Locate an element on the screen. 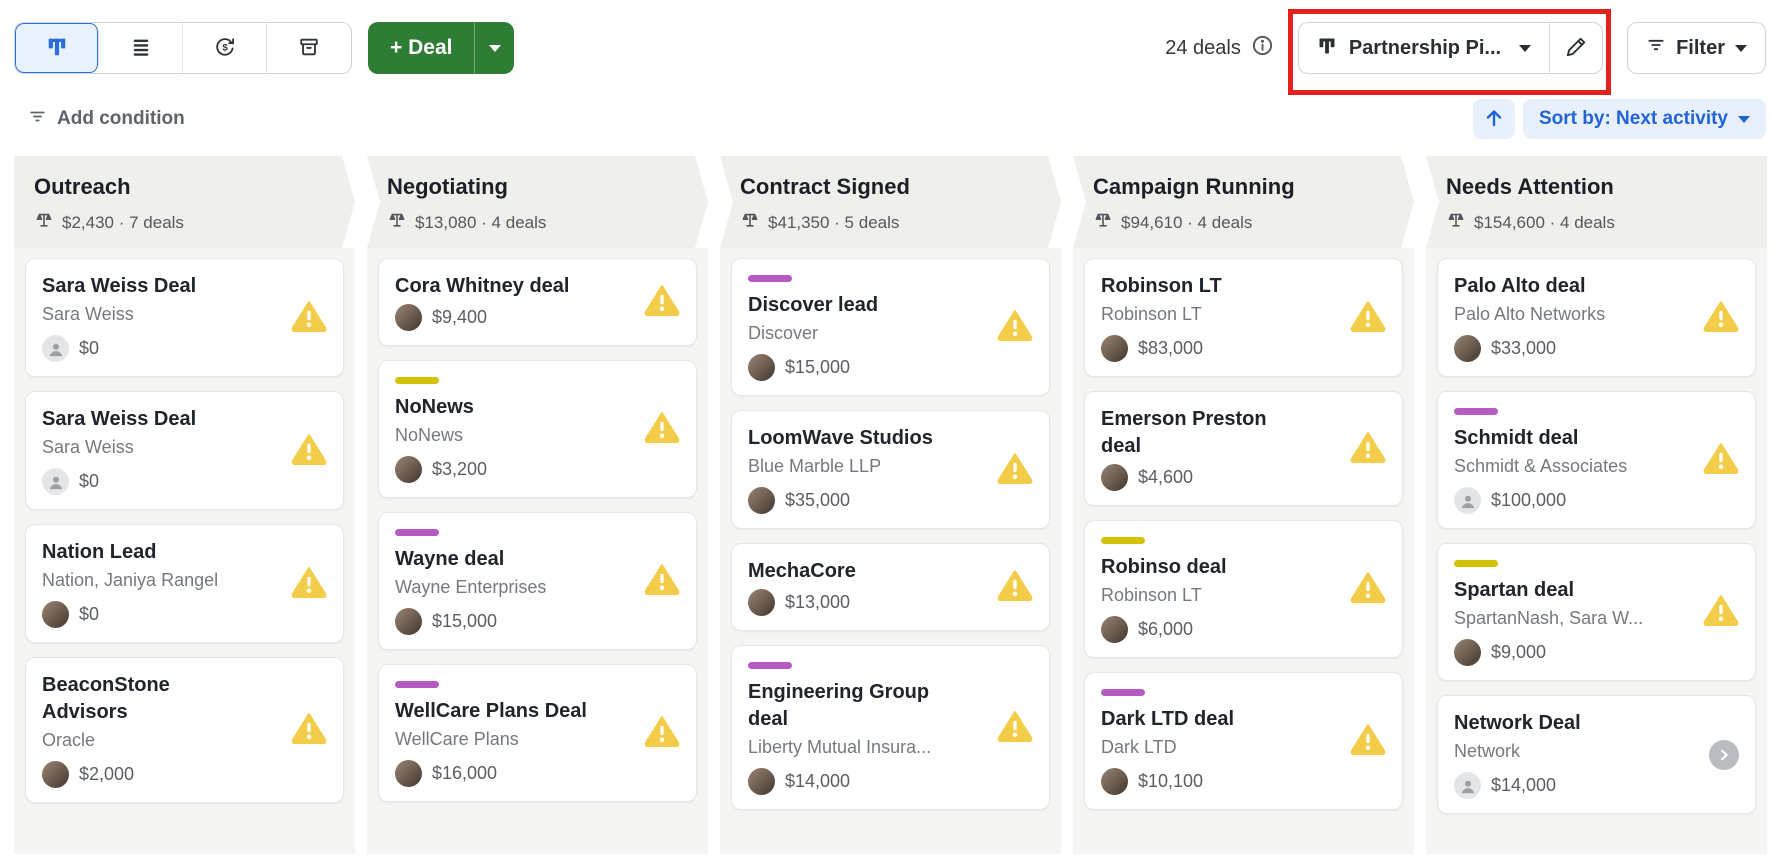 Image resolution: width=1782 pixels, height=868 pixels. deal-card: Cora Whitney deal $9,400 is located at coordinates (537, 302).